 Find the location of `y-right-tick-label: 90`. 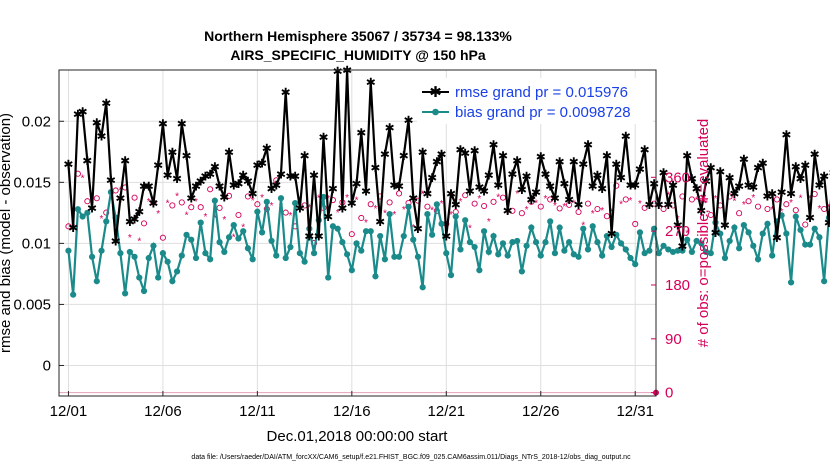

y-right-tick-label: 90 is located at coordinates (673, 339).